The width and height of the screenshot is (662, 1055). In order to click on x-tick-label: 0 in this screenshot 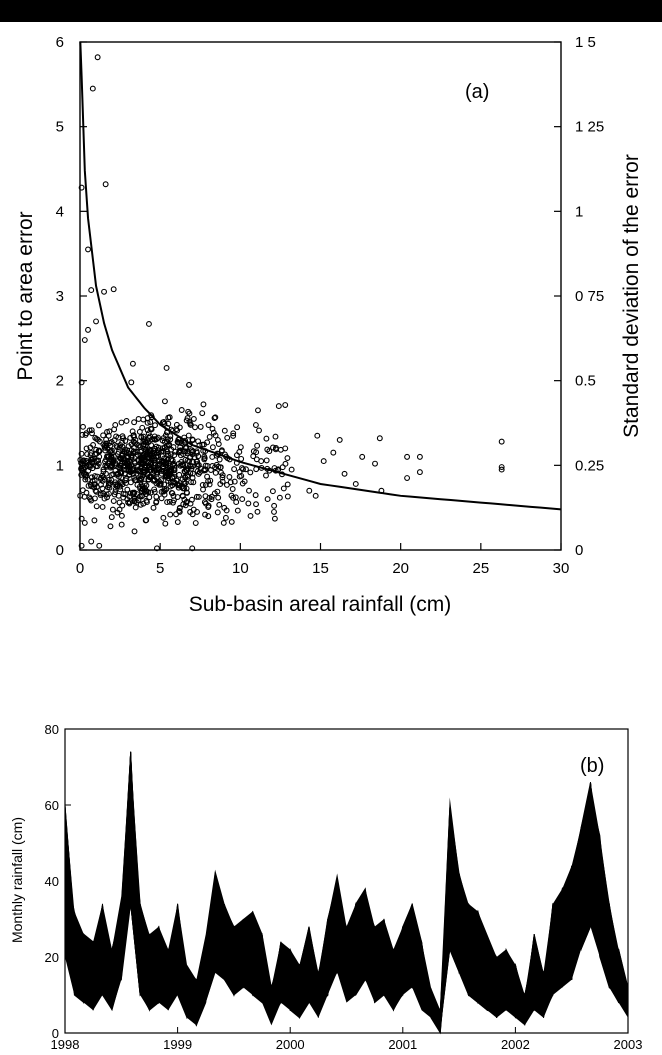, I will do `click(80, 568)`.